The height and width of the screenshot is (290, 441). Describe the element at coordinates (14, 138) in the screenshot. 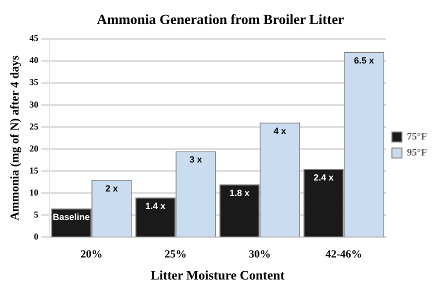

I see `y-axis-title: Ammonia (mg of N) after 4 days` at that location.